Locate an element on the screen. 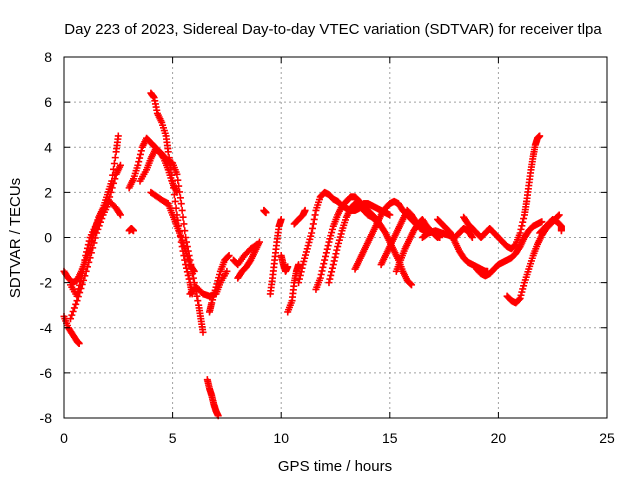  series-arc-r is located at coordinates (293, 288).